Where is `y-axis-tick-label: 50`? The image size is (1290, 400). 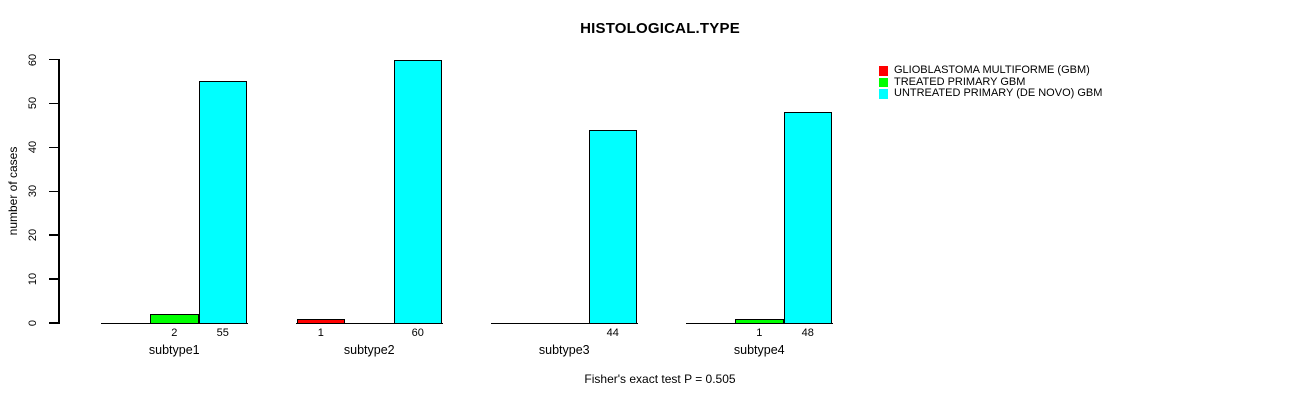 y-axis-tick-label: 50 is located at coordinates (33, 103).